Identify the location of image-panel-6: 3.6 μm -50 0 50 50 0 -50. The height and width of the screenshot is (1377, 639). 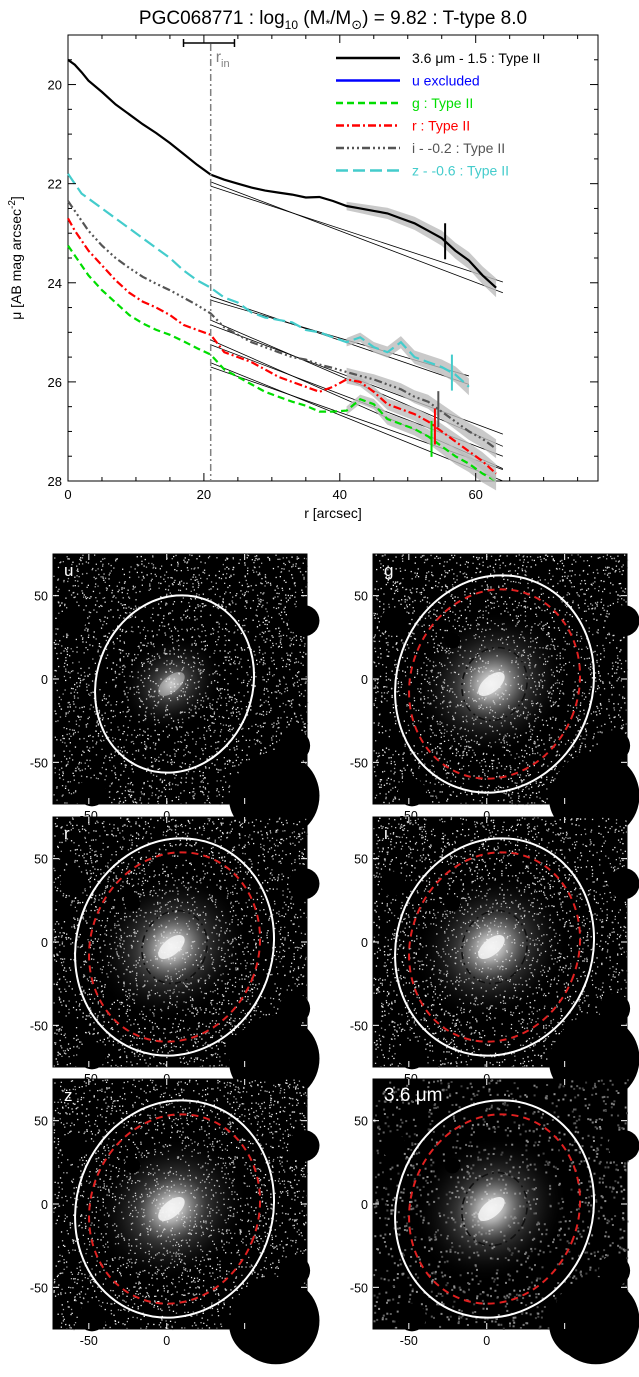
(494, 1221).